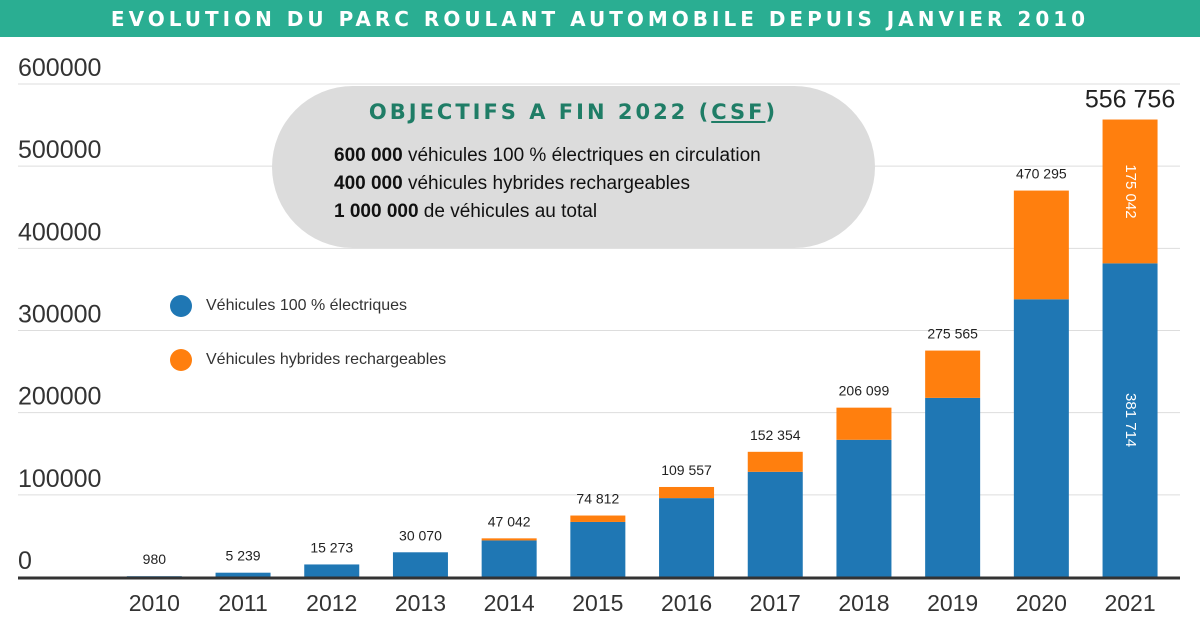 This screenshot has height=617, width=1200. I want to click on y-tick-label: 500000, so click(59, 150).